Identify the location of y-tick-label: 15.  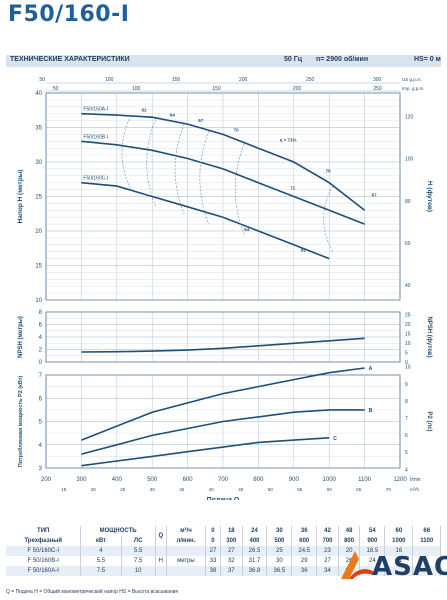
(38, 267).